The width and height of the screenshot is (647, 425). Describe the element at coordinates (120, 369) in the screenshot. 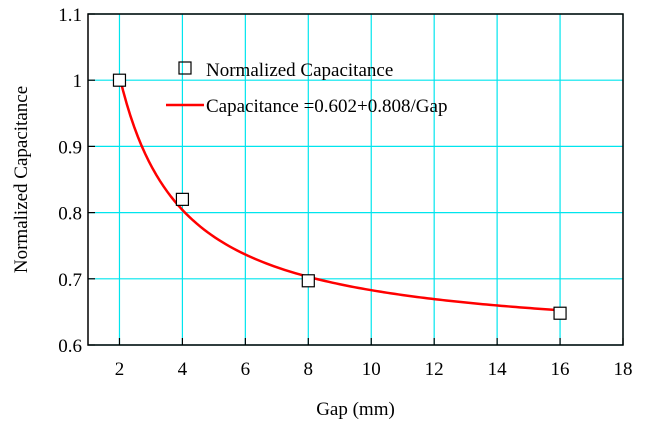

I see `x-tick-label: 2` at that location.